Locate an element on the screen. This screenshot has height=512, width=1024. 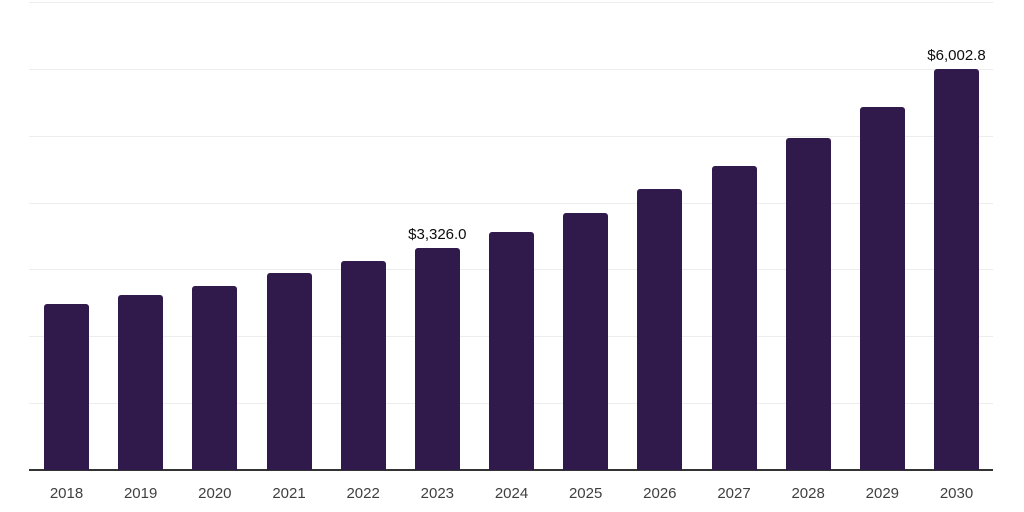
bar-2025 is located at coordinates (586, 341).